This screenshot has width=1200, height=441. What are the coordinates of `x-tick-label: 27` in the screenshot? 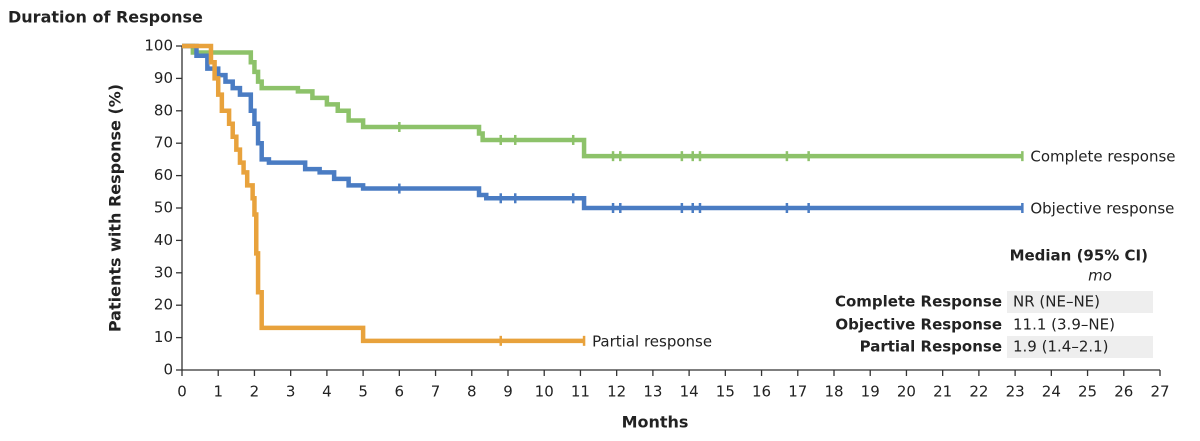 It's located at (1159, 392).